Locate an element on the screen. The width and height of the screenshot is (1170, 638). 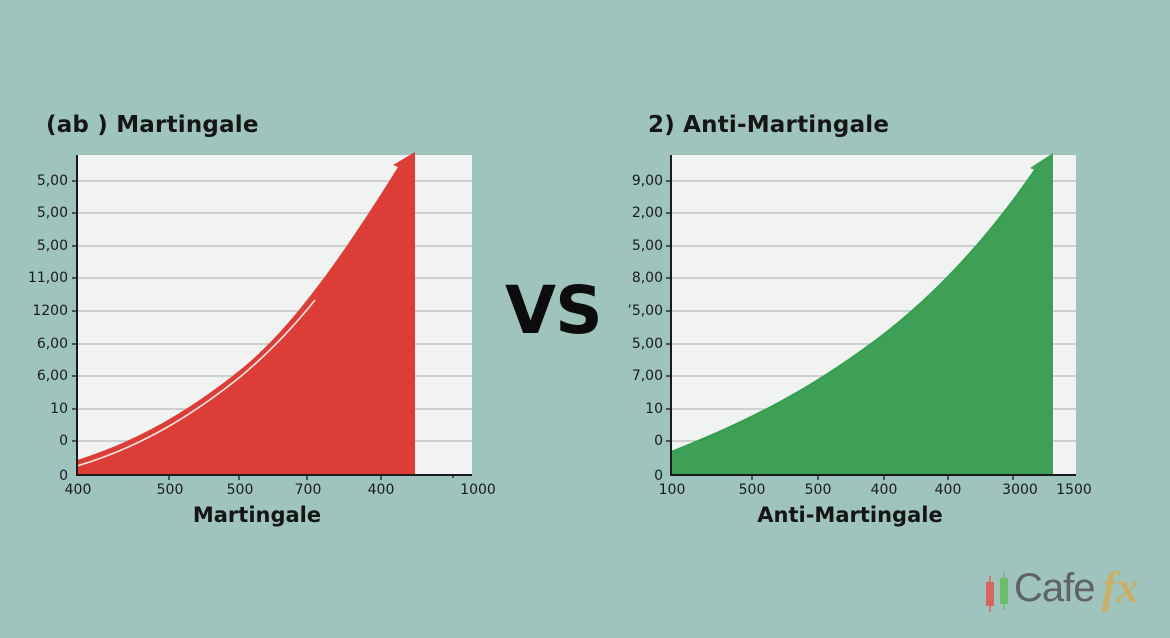
logo-accent: fx is located at coordinates (1120, 587).